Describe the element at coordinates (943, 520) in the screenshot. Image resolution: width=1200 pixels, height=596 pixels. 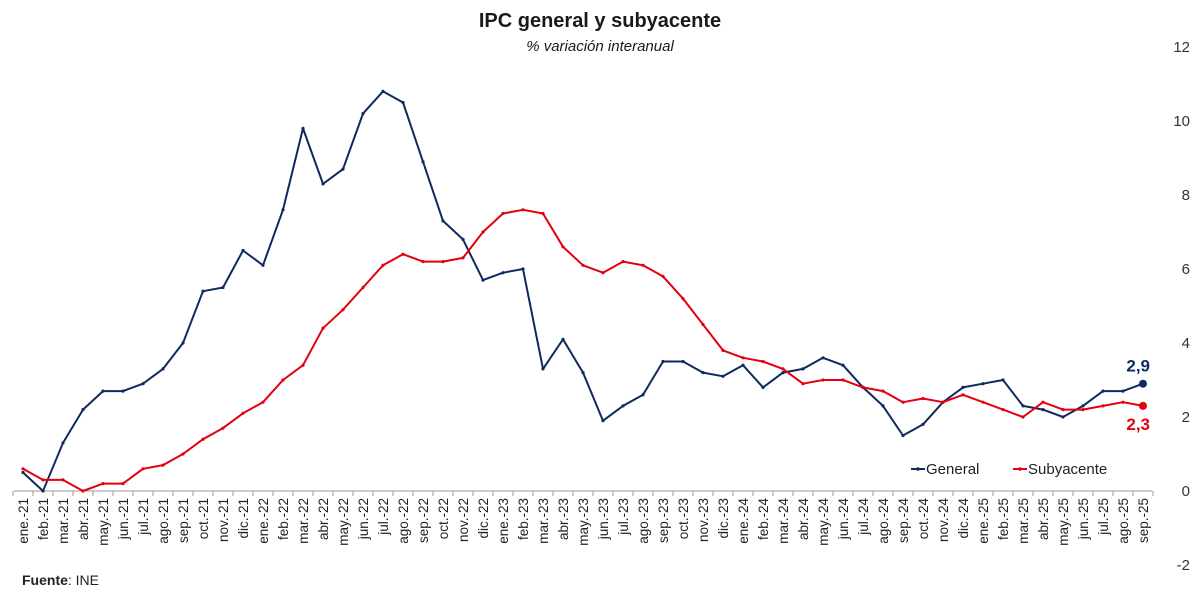
I see `x-tick-label: nov.-24` at that location.